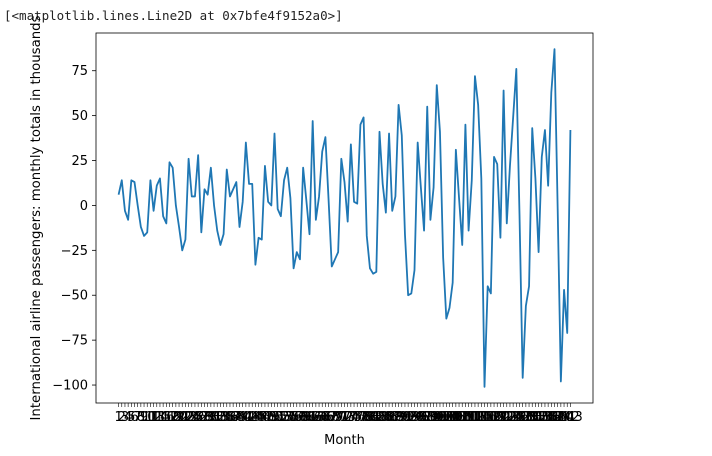  Describe the element at coordinates (79, 71) in the screenshot. I see `y-tick-label: 75` at that location.